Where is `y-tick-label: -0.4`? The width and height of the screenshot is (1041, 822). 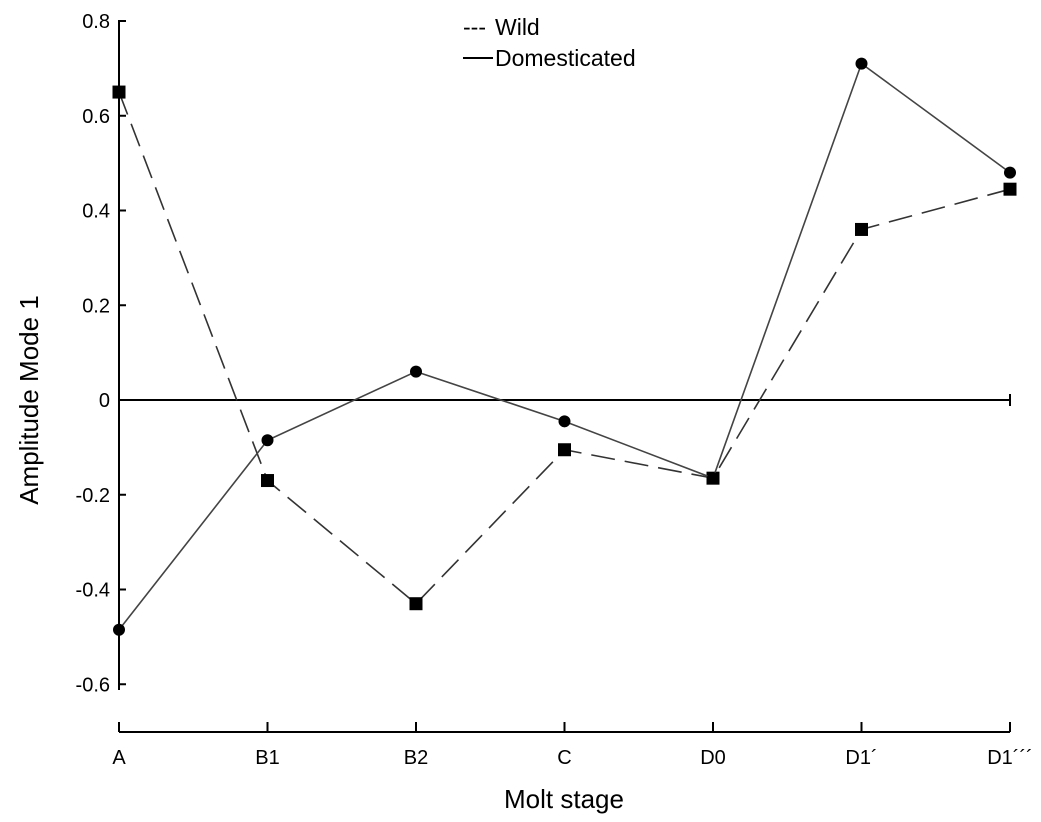
y-tick-label: -0.4 is located at coordinates (93, 591).